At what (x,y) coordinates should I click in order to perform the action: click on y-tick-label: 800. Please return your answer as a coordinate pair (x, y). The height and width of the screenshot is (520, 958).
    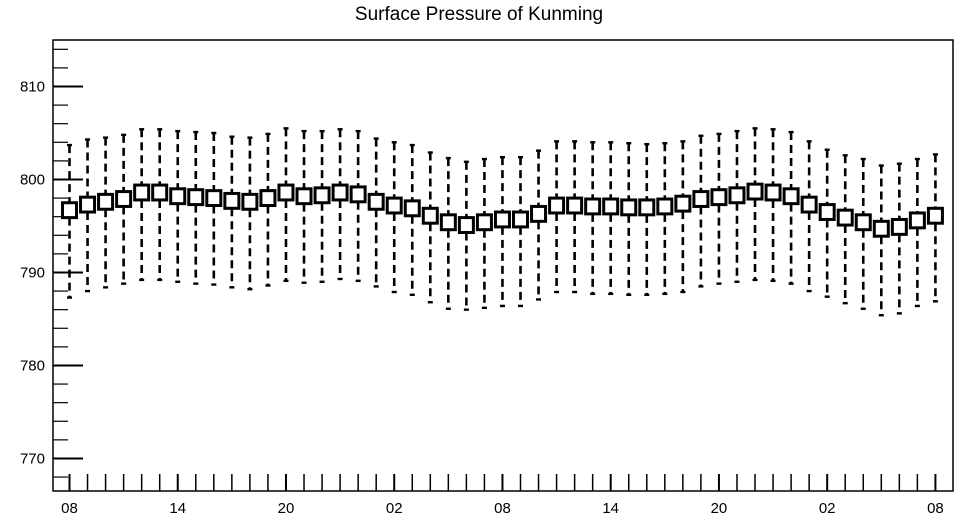
    Looking at the image, I should click on (32, 179).